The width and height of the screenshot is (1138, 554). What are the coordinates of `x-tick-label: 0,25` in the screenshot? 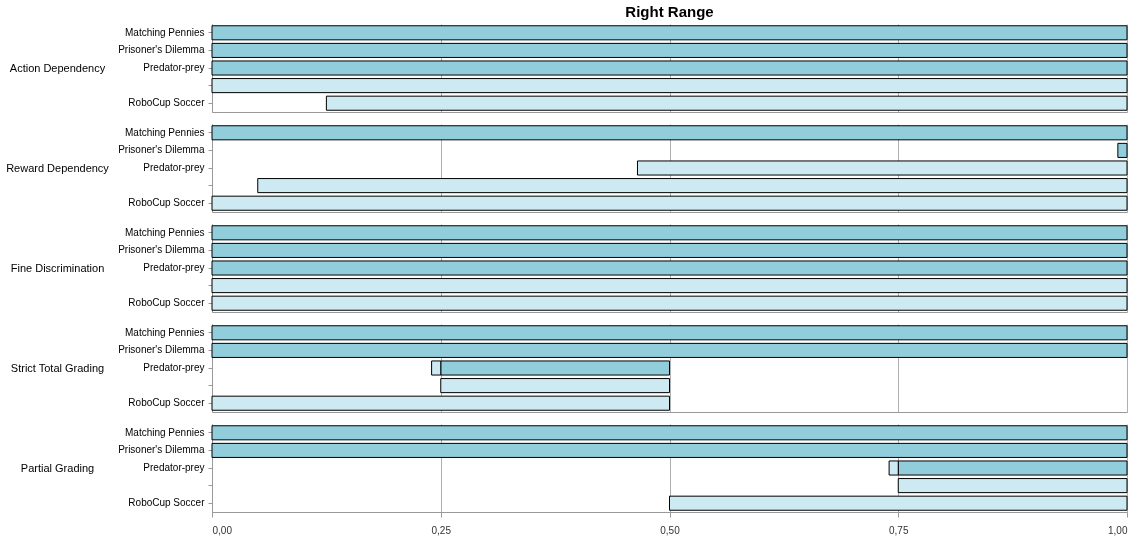 It's located at (441, 530).